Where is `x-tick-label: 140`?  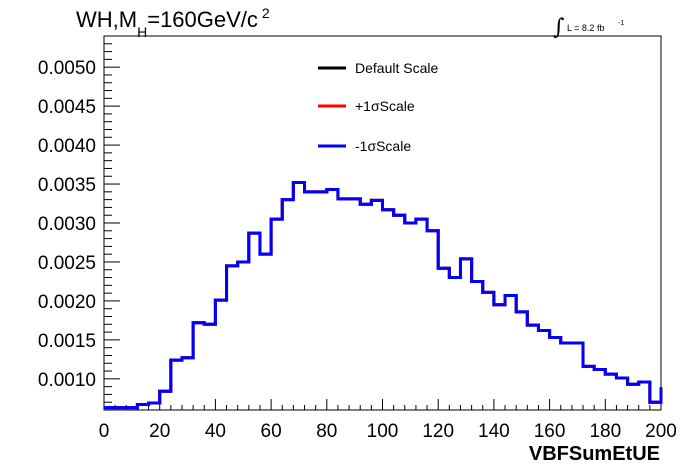
x-tick-label: 140 is located at coordinates (494, 431).